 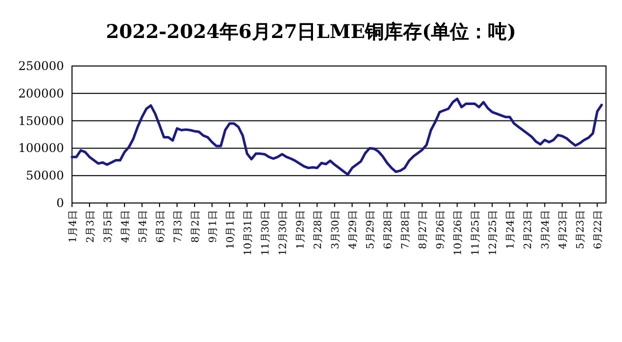 What do you see at coordinates (441, 230) in the screenshot?
I see `x-tick-label: 9月26日` at bounding box center [441, 230].